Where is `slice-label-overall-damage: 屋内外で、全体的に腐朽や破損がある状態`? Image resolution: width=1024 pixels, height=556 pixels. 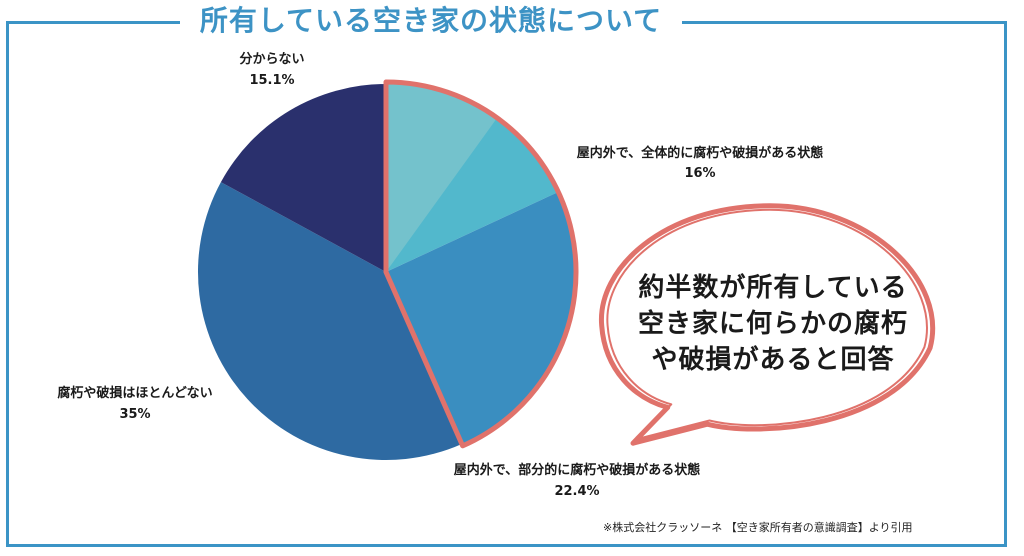 slice-label-overall-damage: 屋内外で、全体的に腐朽や破損がある状態 is located at coordinates (700, 153).